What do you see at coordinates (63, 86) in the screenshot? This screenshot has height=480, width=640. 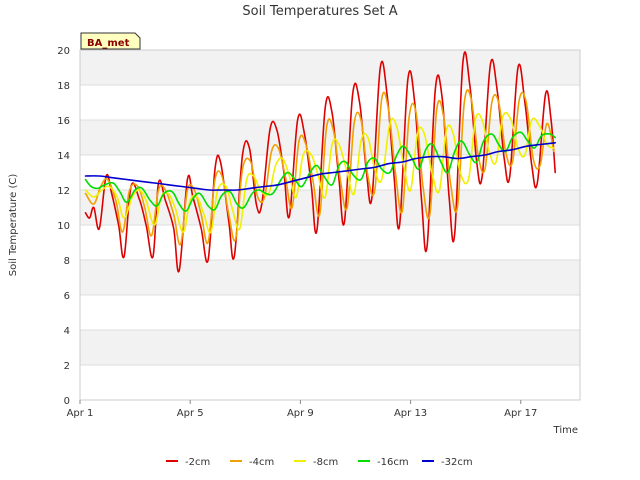 I see `y-tick-label: 18` at bounding box center [63, 86].